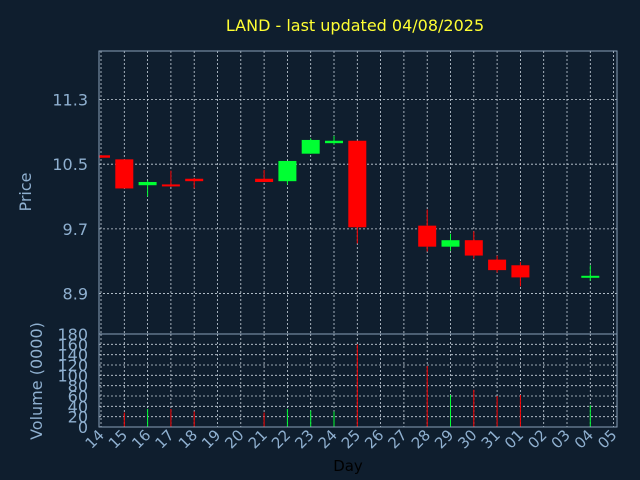  I want to click on x-axis-label: Day, so click(348, 466).